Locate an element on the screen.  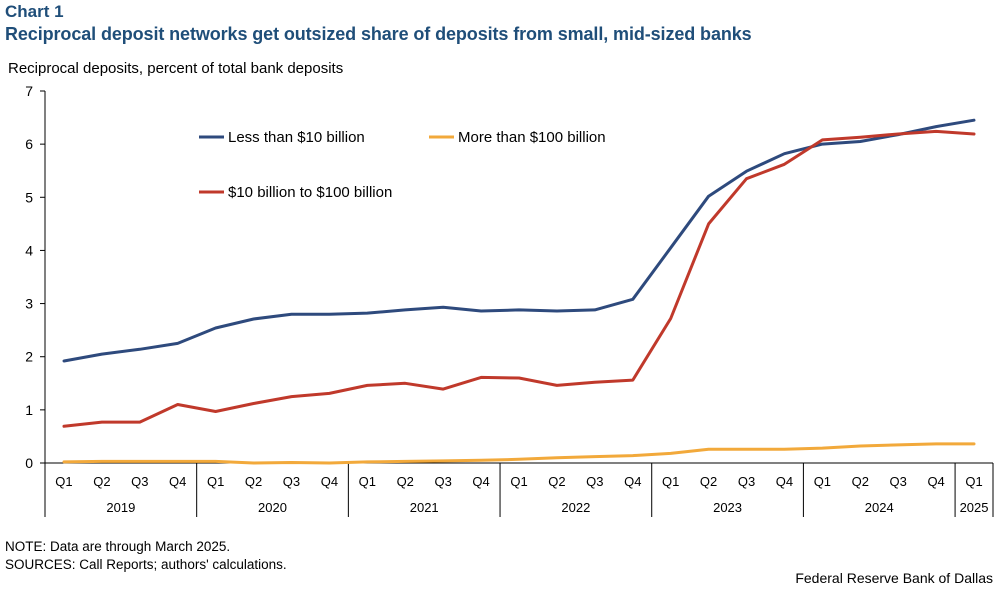
year-label: 2021 is located at coordinates (424, 507).